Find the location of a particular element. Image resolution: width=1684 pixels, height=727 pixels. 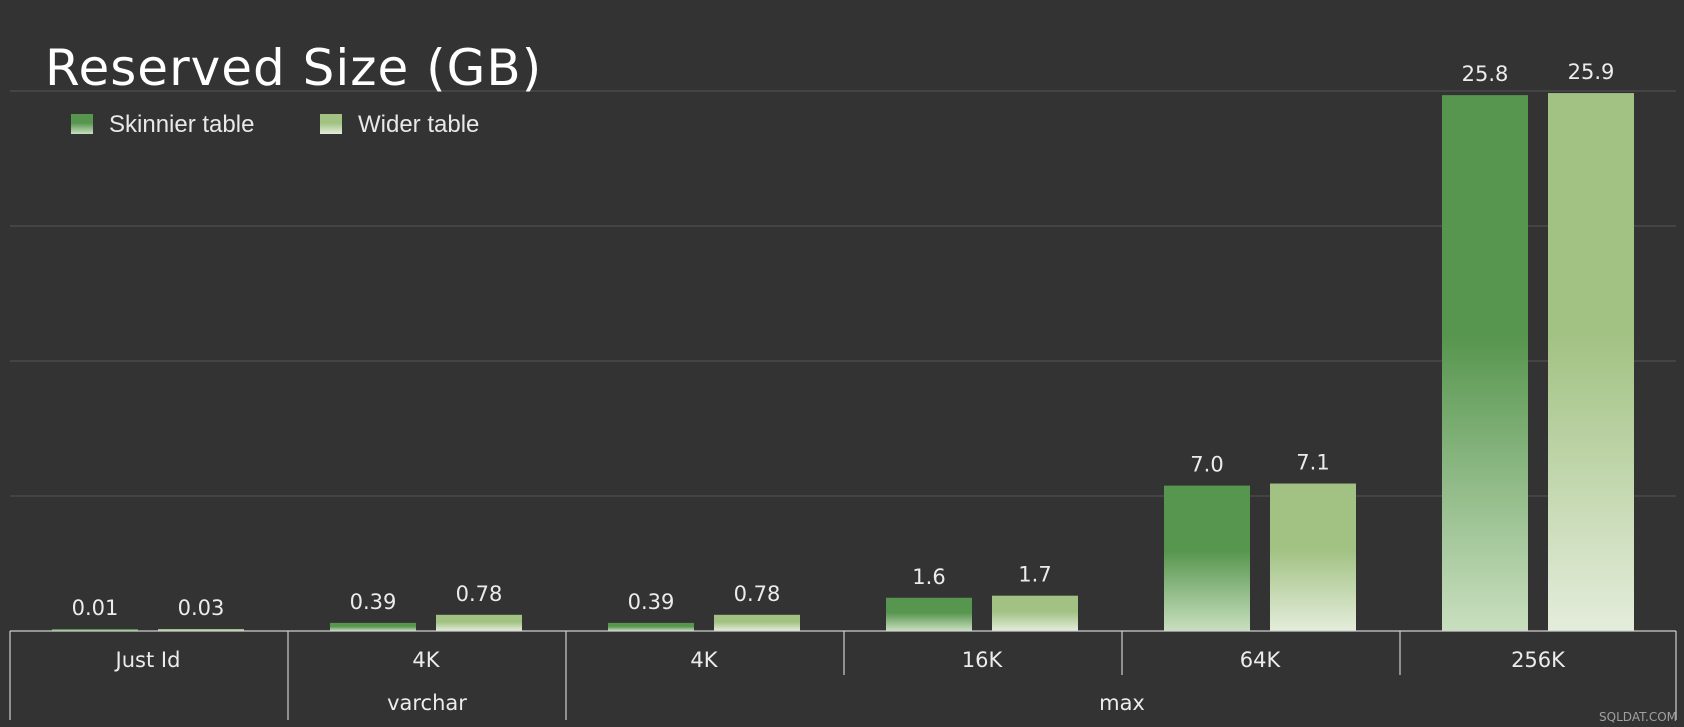

data-label-skinnier-4: 7.0 is located at coordinates (1206, 465).